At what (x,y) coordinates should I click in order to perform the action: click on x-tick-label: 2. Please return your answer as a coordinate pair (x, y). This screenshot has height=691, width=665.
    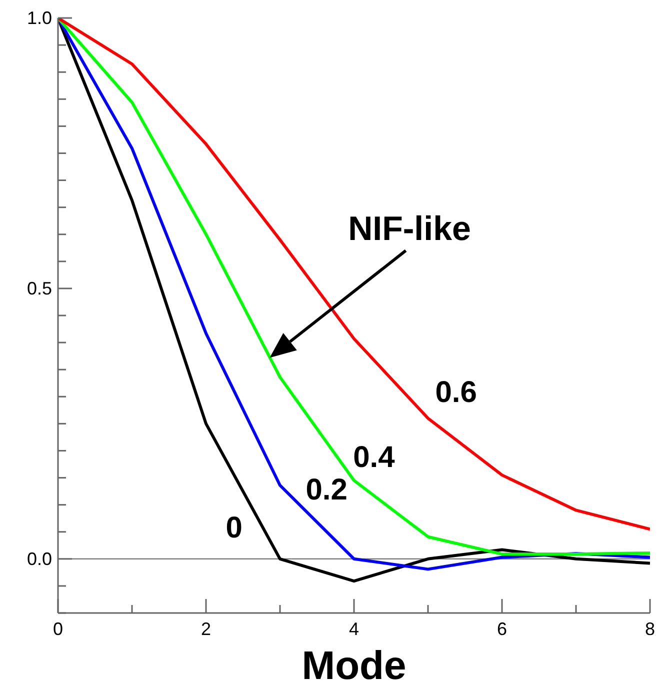
    Looking at the image, I should click on (206, 629).